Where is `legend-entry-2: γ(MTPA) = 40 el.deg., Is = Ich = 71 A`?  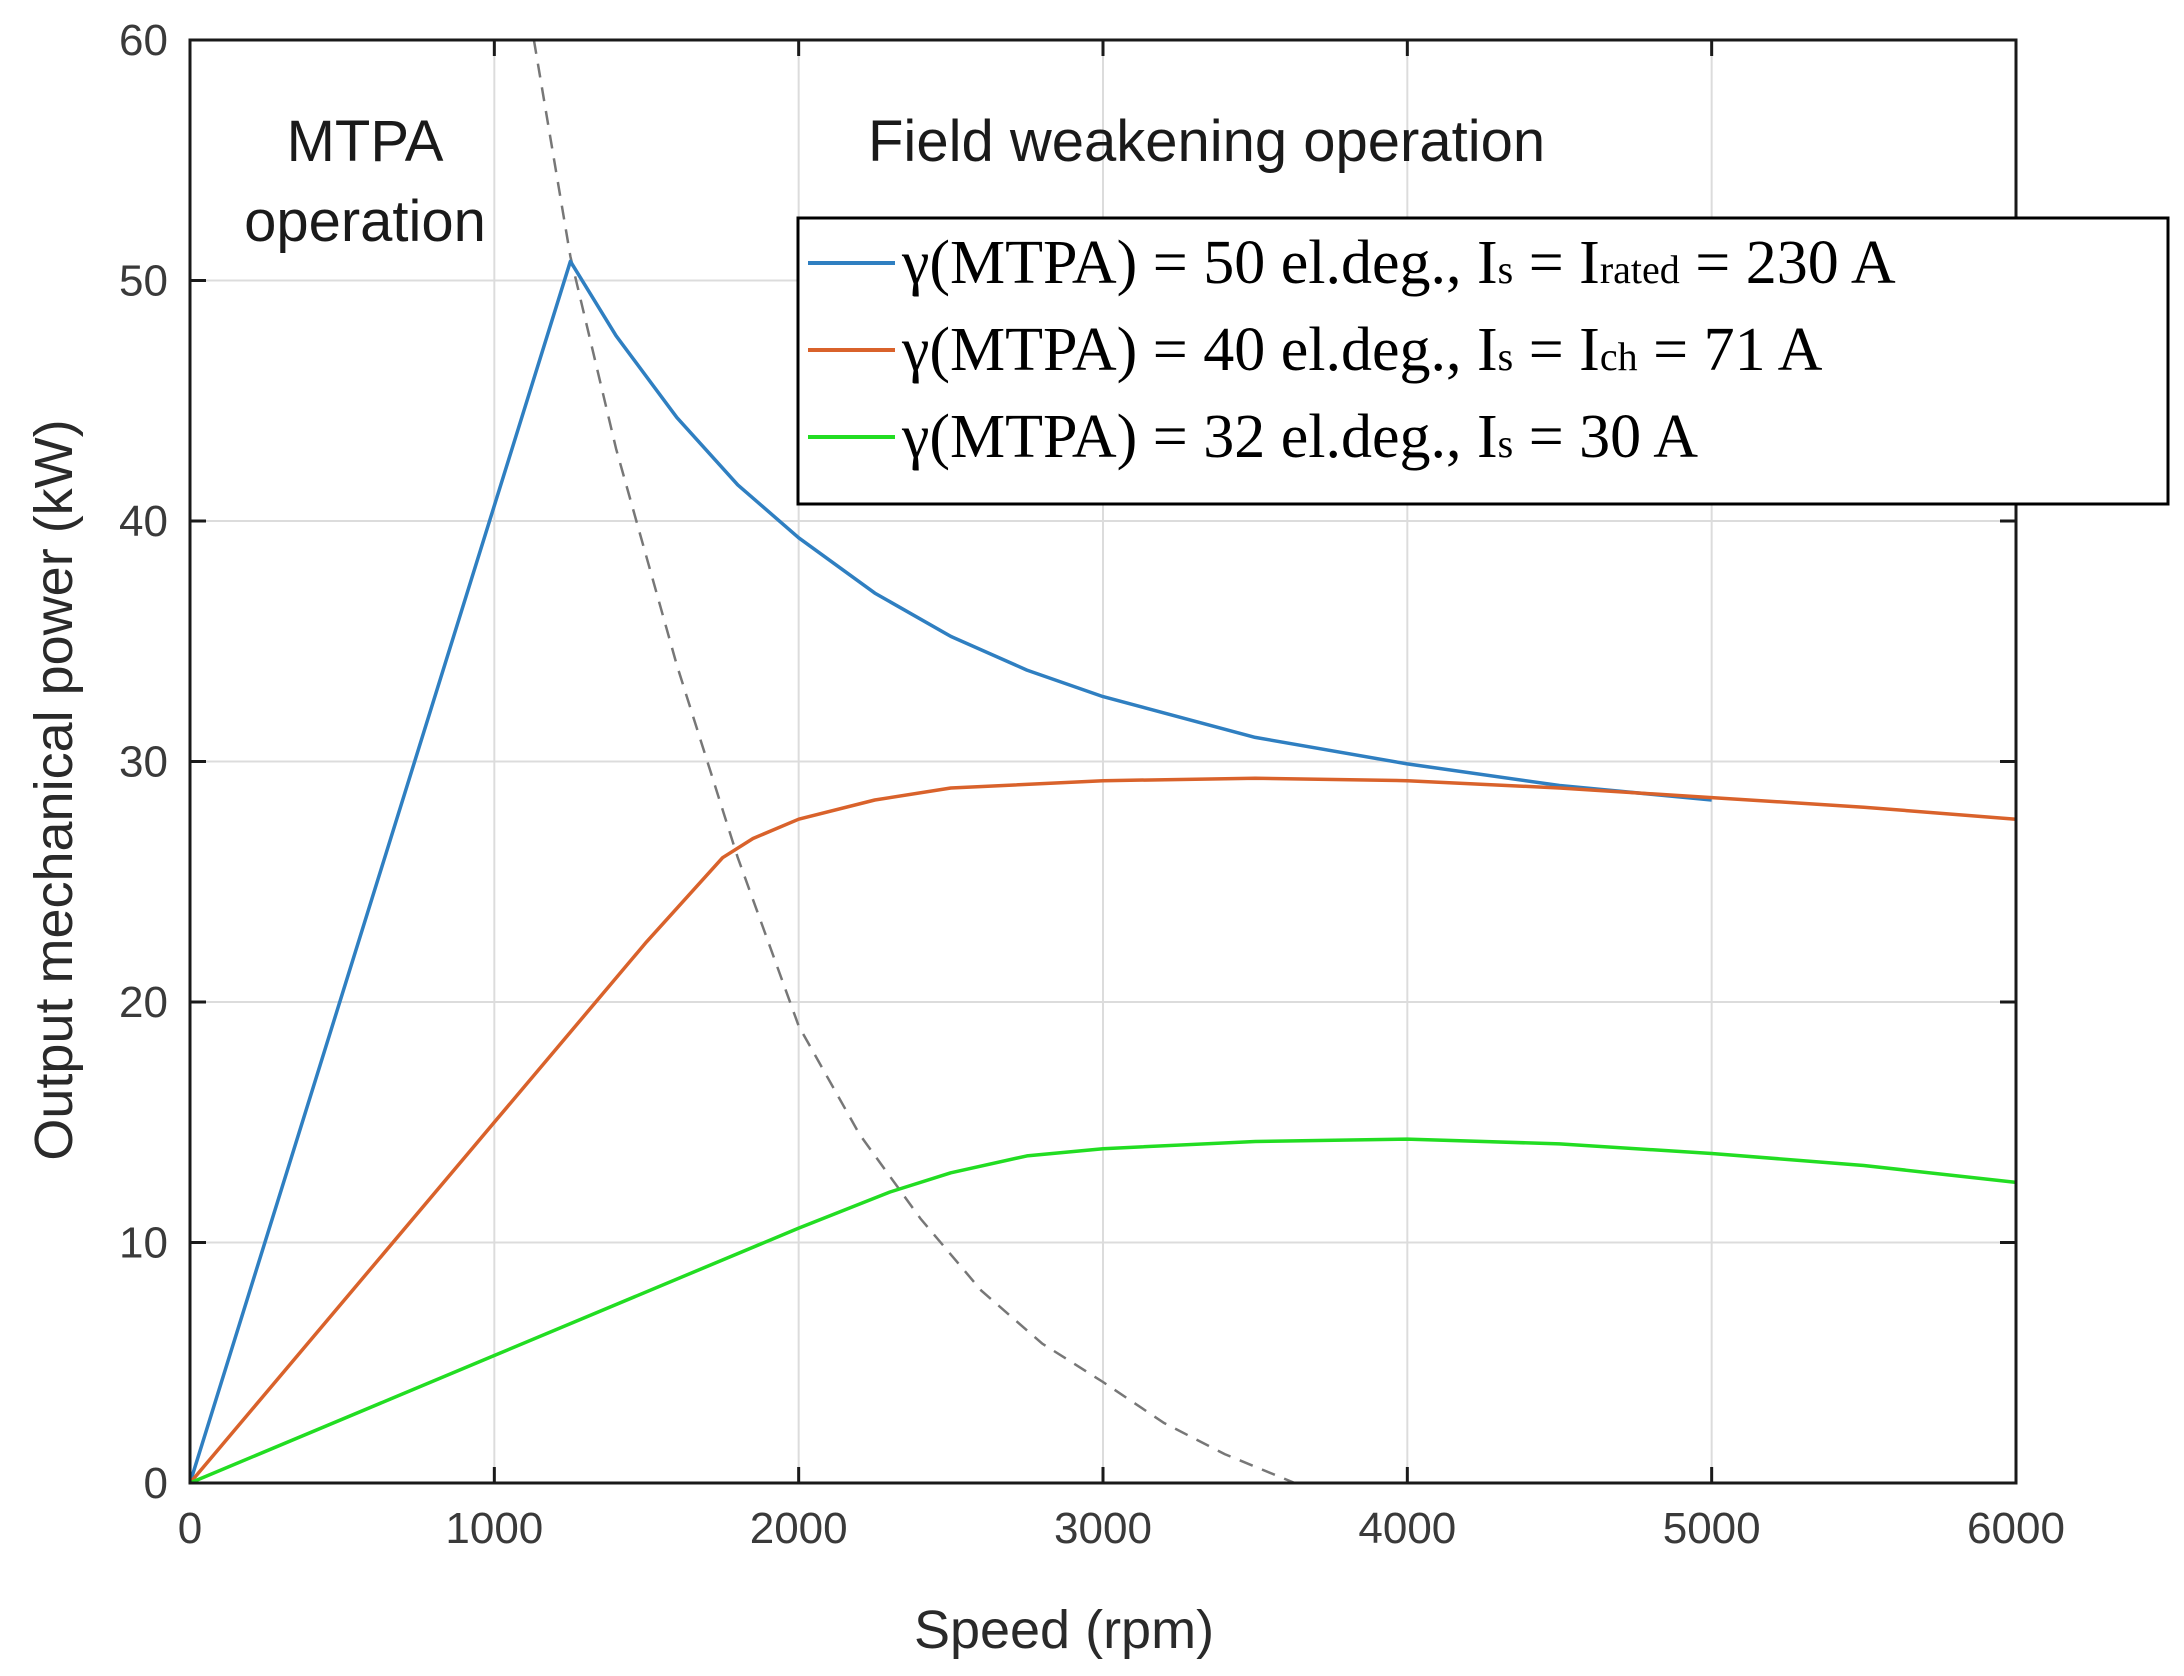
legend-entry-2: γ(MTPA) = 40 el.deg., Is = Ich = 71 A is located at coordinates (1362, 350).